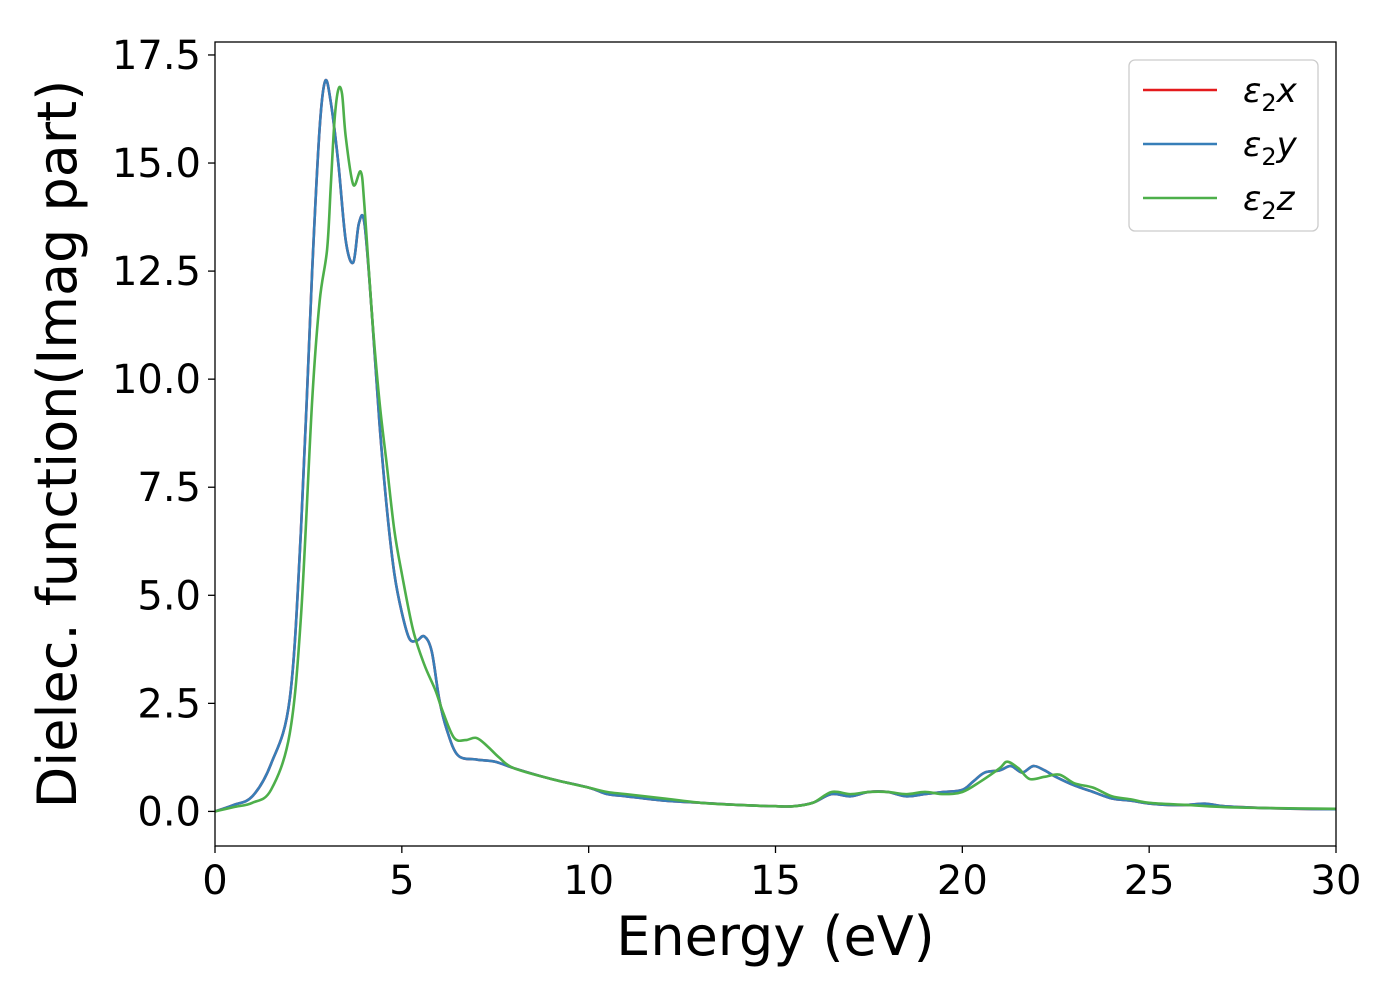  I want to click on y-axis-title: Dielec. function(Imag part), so click(57, 444).